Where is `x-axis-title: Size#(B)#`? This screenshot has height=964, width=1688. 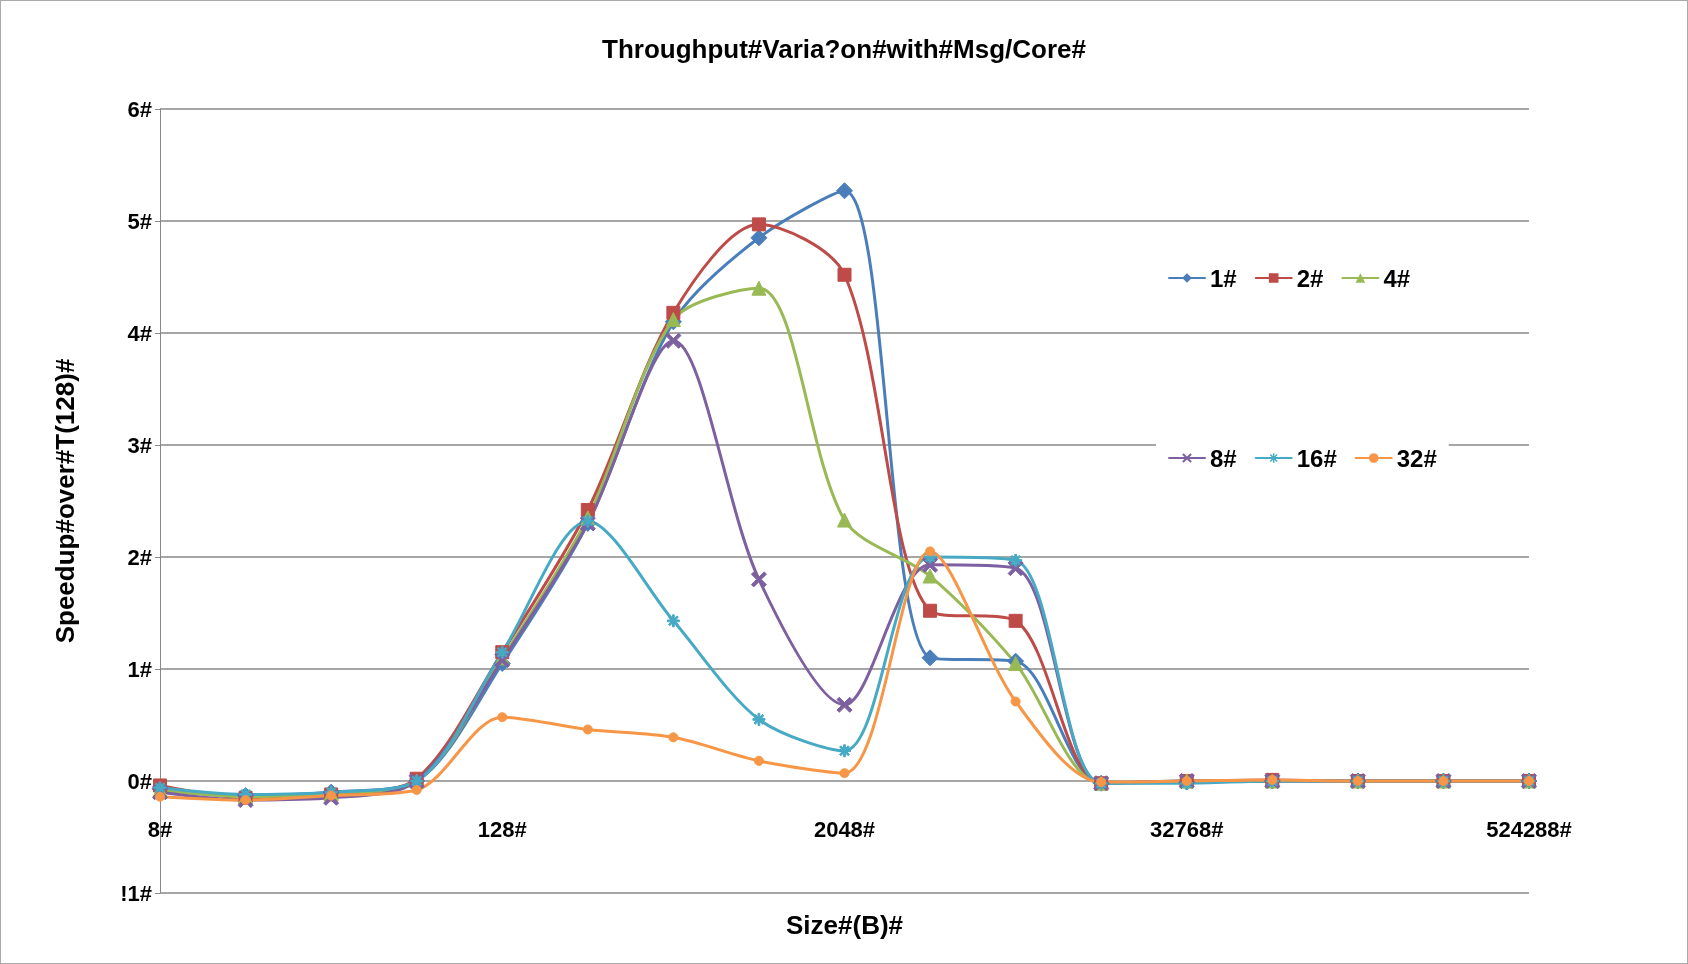
x-axis-title: Size#(B)# is located at coordinates (844, 925).